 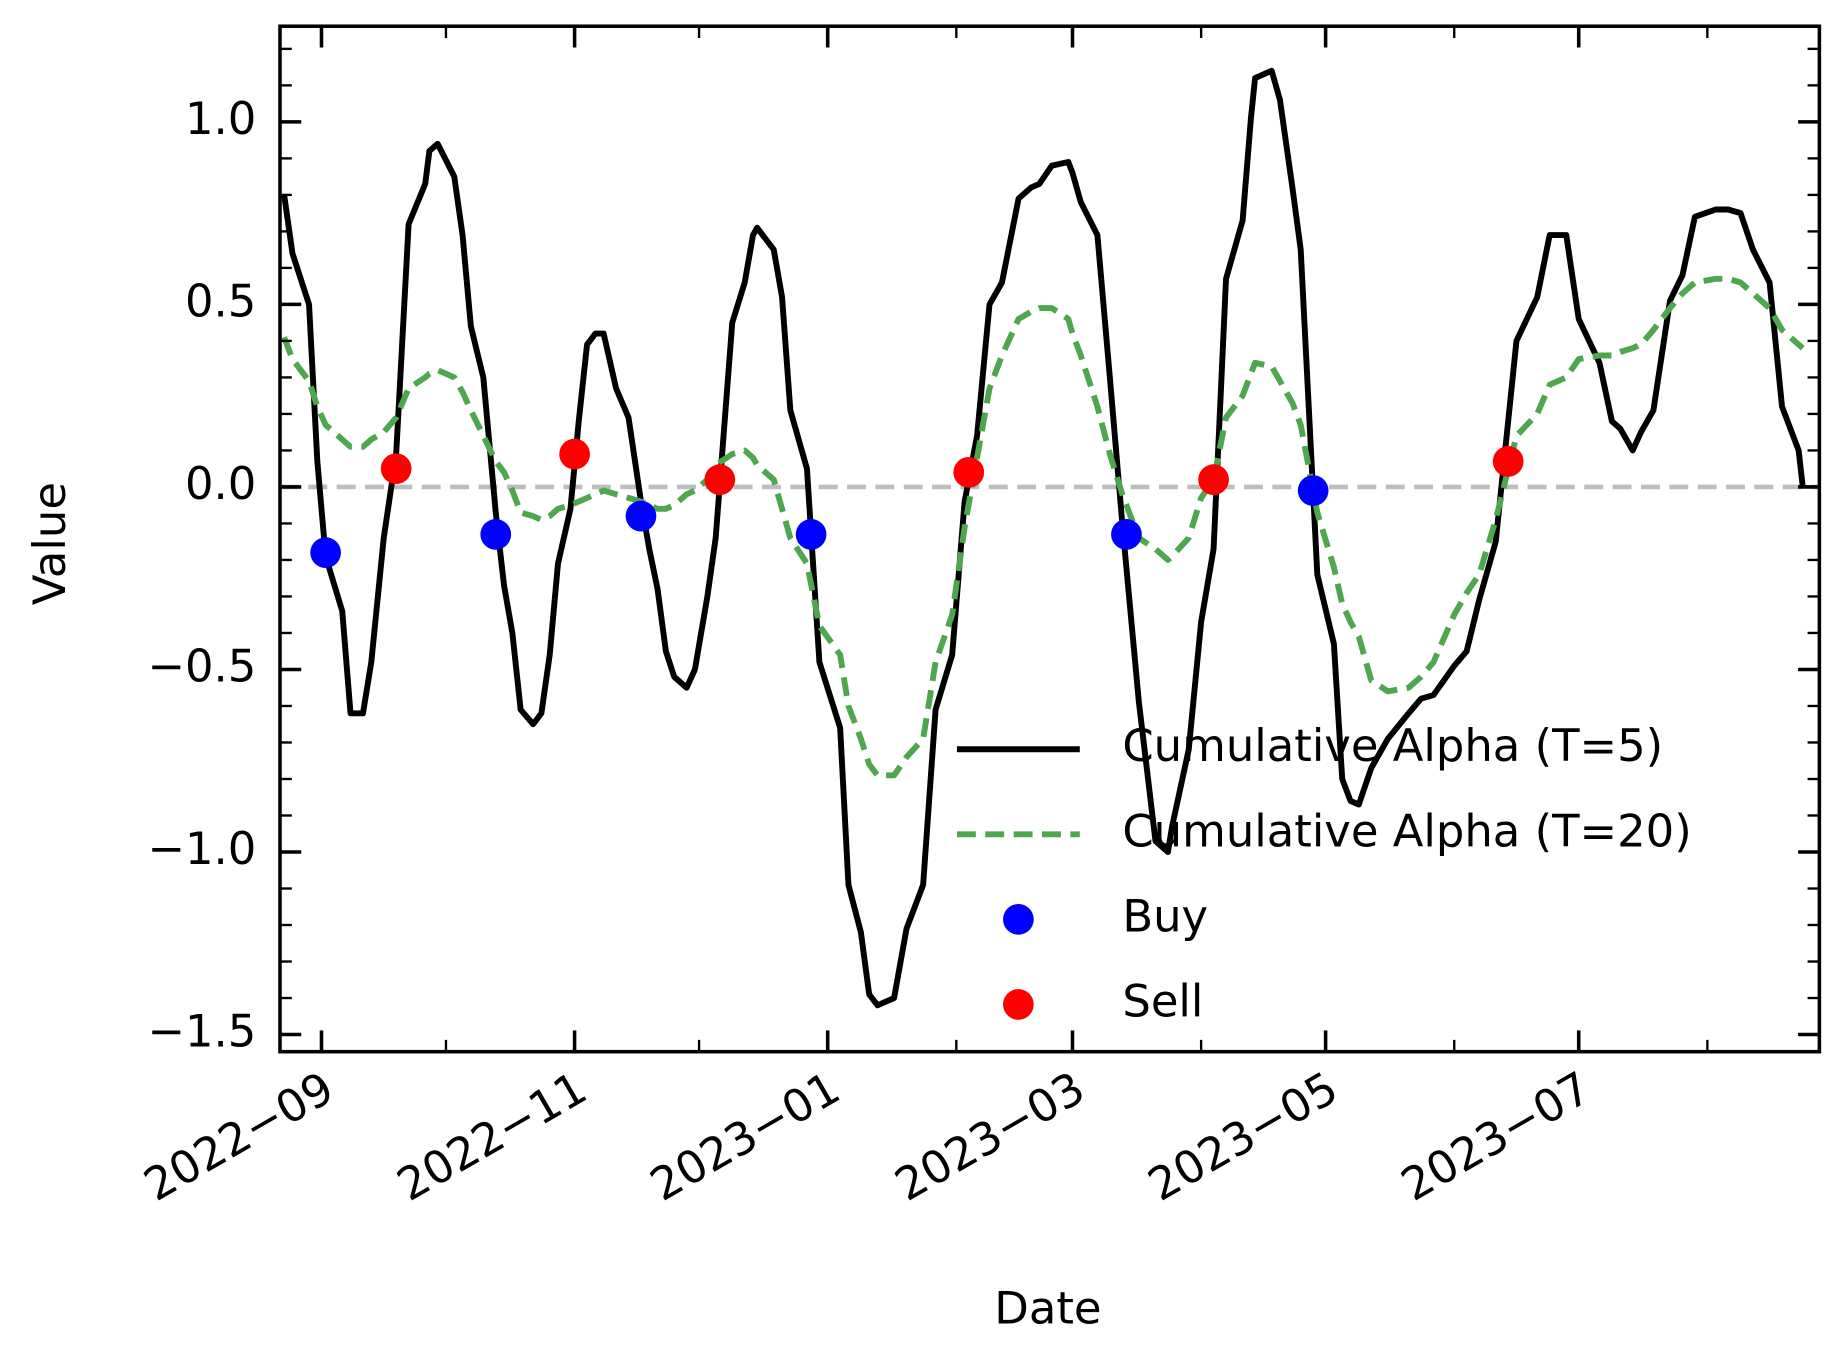 I want to click on legend-label: Cumulative Alpha (T=5), so click(x=1392, y=745).